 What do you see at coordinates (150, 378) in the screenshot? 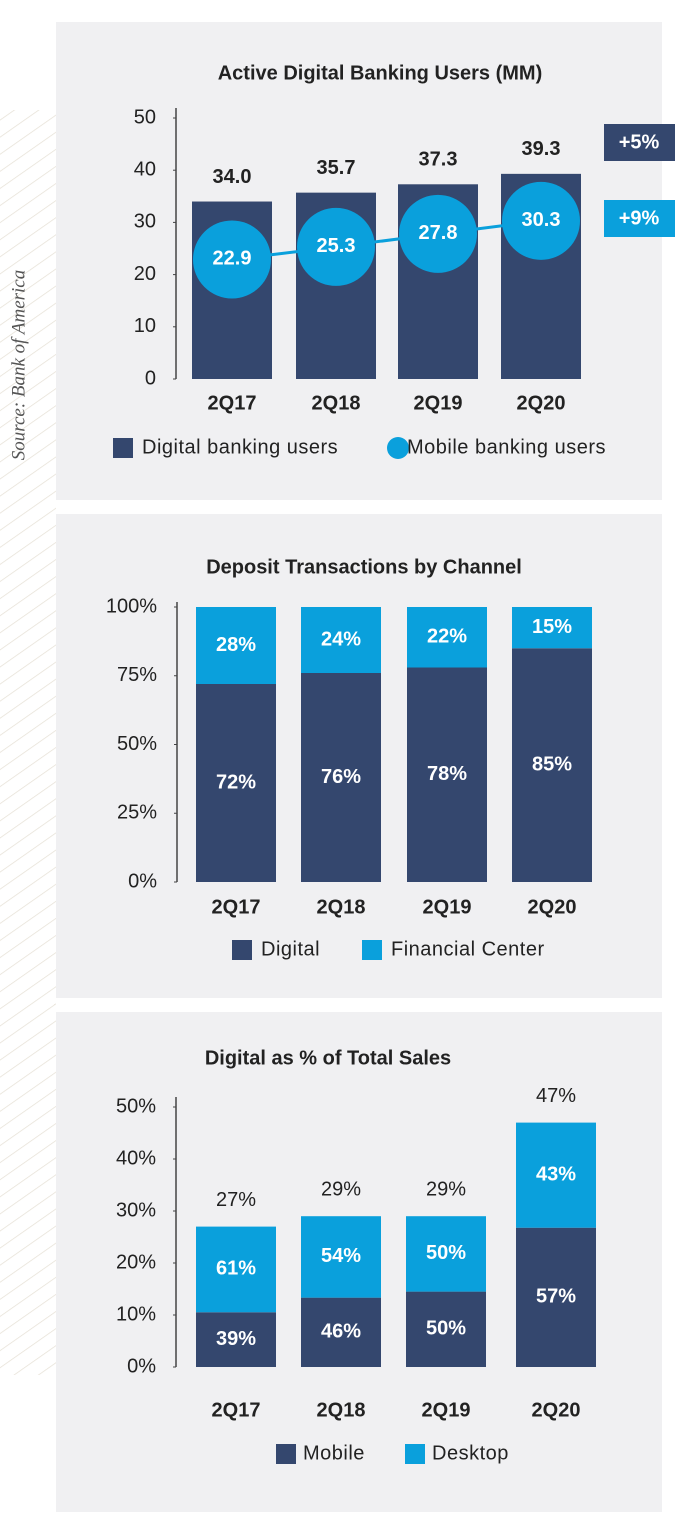
I see `y-tick-label: 0` at bounding box center [150, 378].